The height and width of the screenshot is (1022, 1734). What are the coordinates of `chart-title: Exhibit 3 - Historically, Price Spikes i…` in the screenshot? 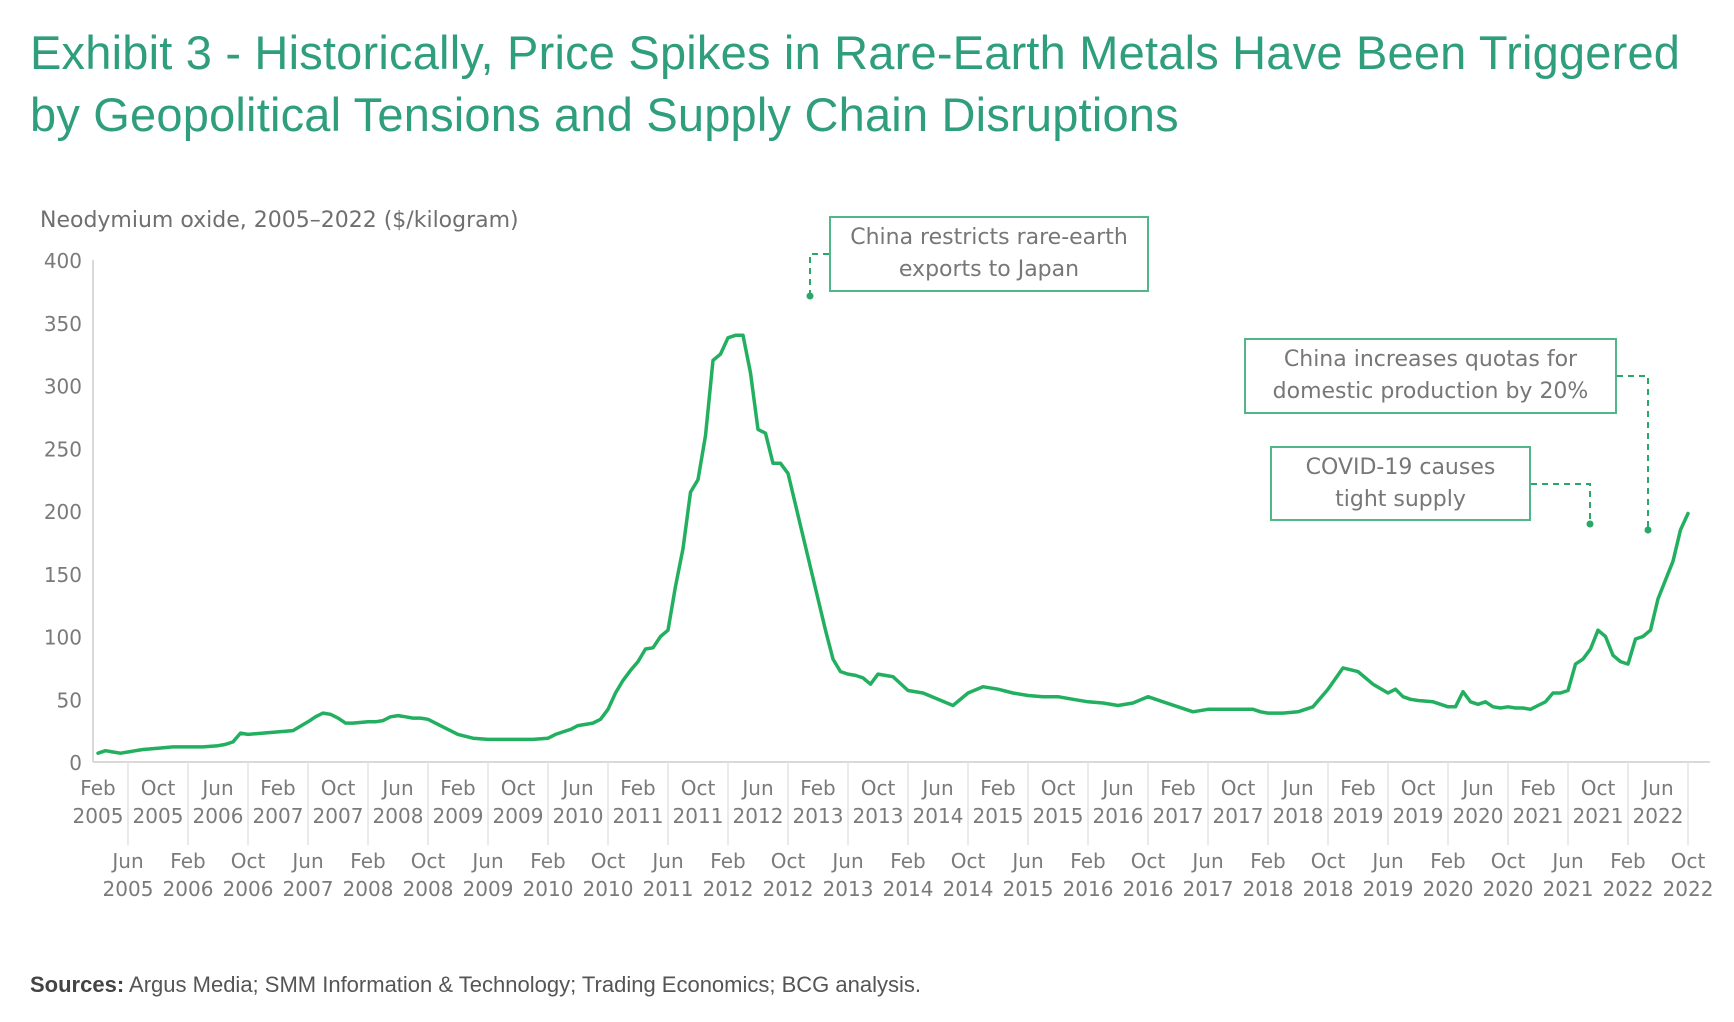 It's located at (855, 83).